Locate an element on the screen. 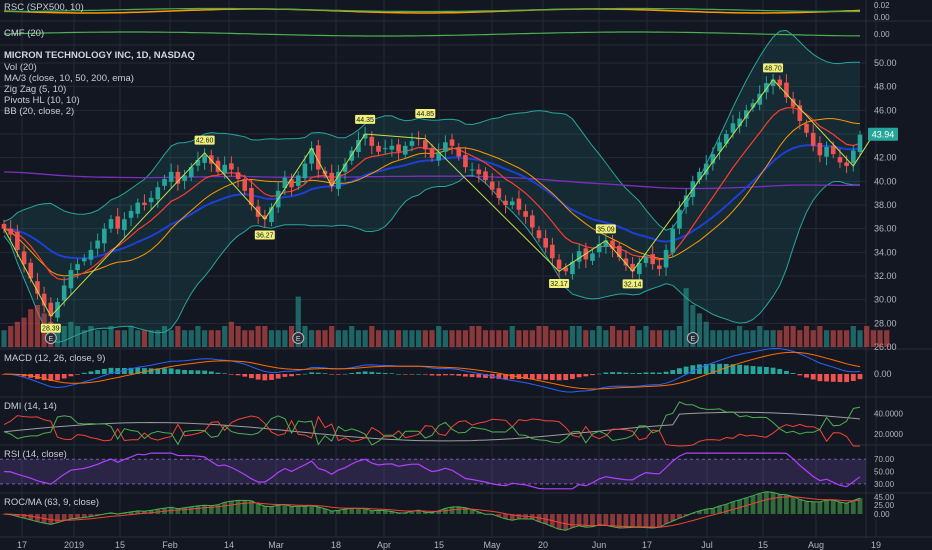 Image resolution: width=932 pixels, height=550 pixels. macd-label: MACD (12, 26, close, 9) is located at coordinates (55, 358).